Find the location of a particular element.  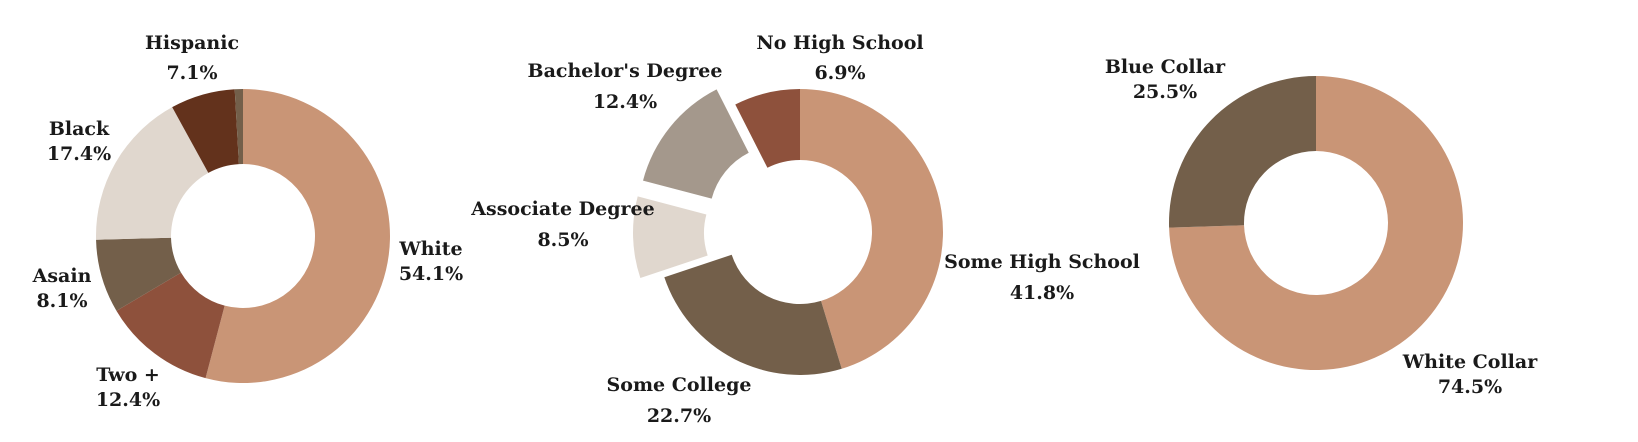

slice-black is located at coordinates (152, 173).